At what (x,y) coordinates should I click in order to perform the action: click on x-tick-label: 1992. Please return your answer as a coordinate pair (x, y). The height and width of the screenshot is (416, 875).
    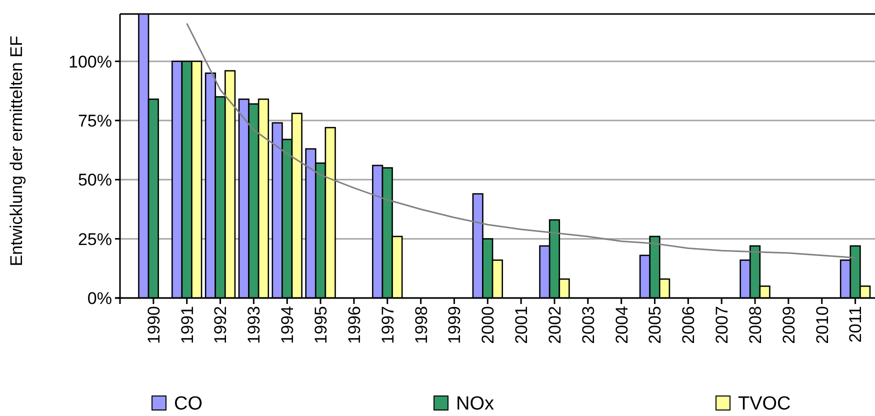
    Looking at the image, I should click on (220, 325).